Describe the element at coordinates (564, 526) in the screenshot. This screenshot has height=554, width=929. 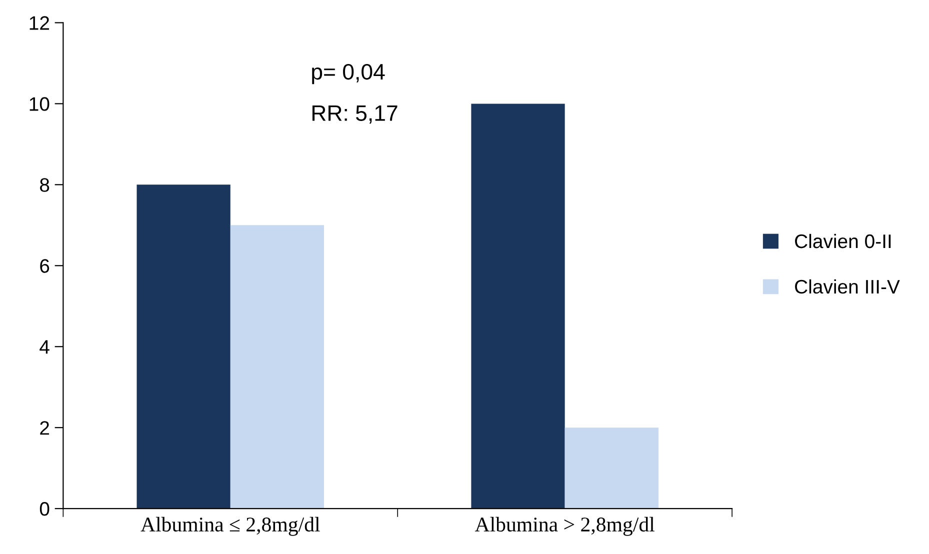
I see `x-tick-label: Albumina > 2,8mg/dl` at that location.